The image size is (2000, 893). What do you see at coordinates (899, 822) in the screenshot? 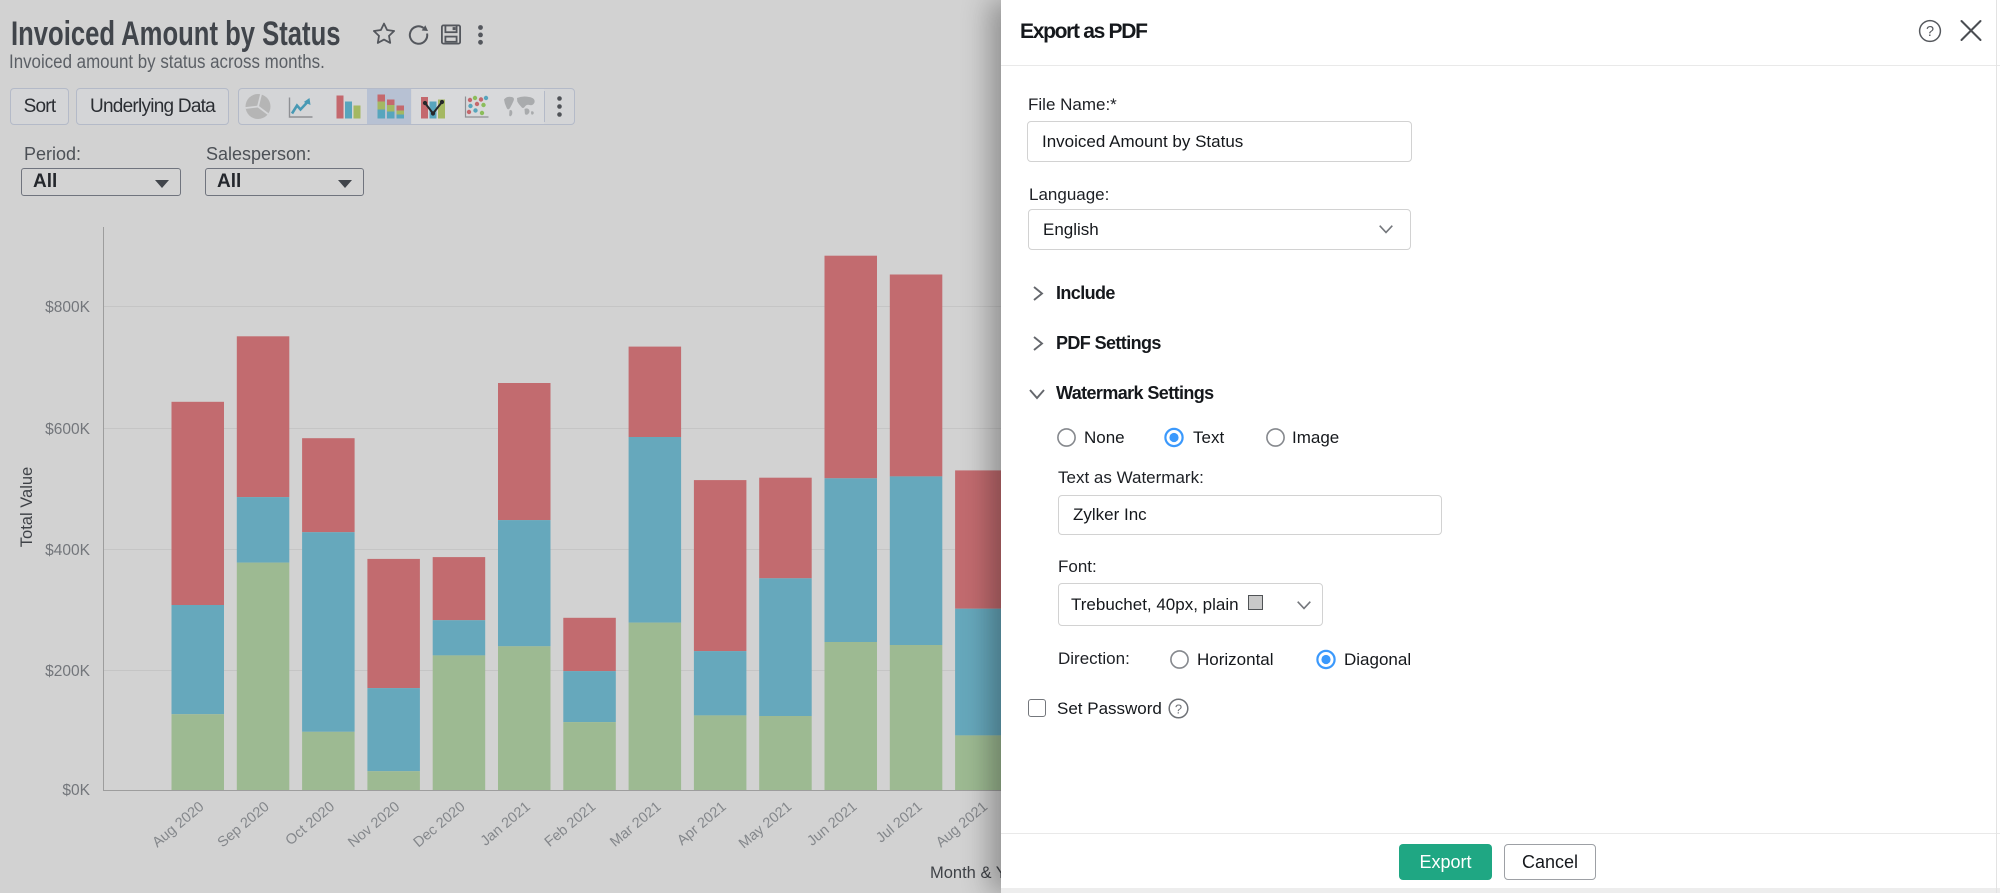
I see `svg-text: Jul 2021` at bounding box center [899, 822].